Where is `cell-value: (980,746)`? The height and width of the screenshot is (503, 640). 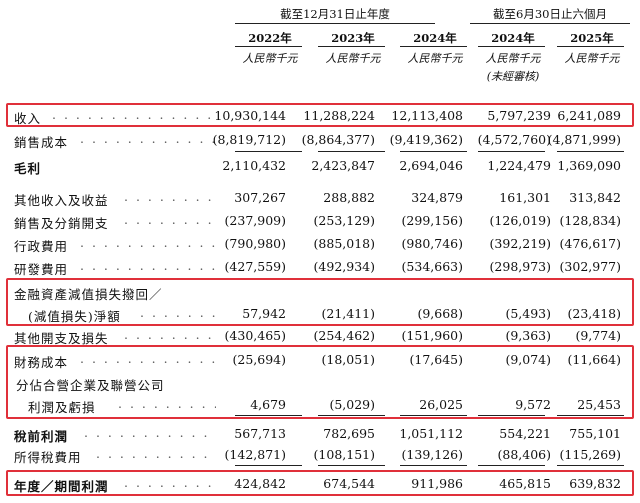
cell-value: (980,746) is located at coordinates (432, 243).